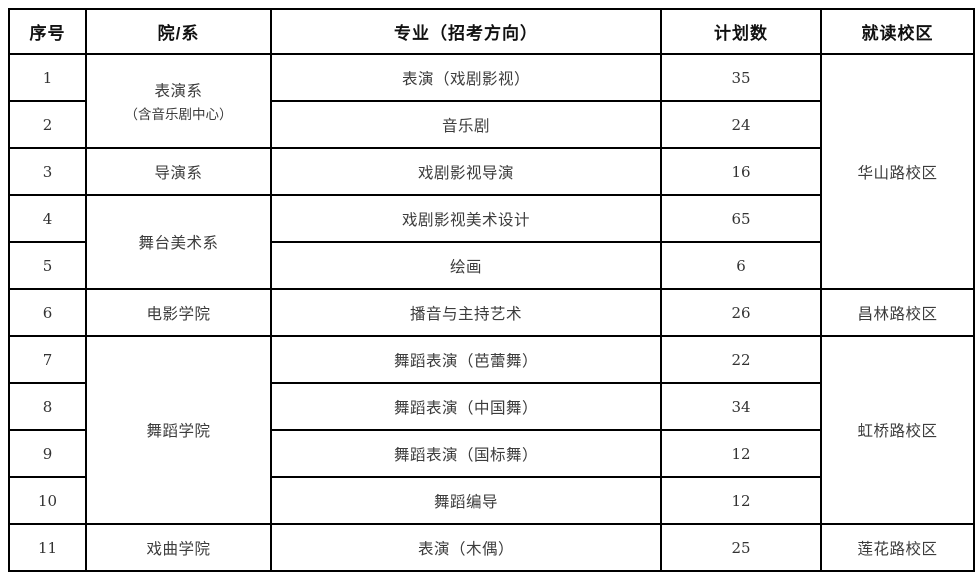 Image resolution: width=980 pixels, height=581 pixels. Describe the element at coordinates (47, 547) in the screenshot. I see `cell-no: 11` at that location.